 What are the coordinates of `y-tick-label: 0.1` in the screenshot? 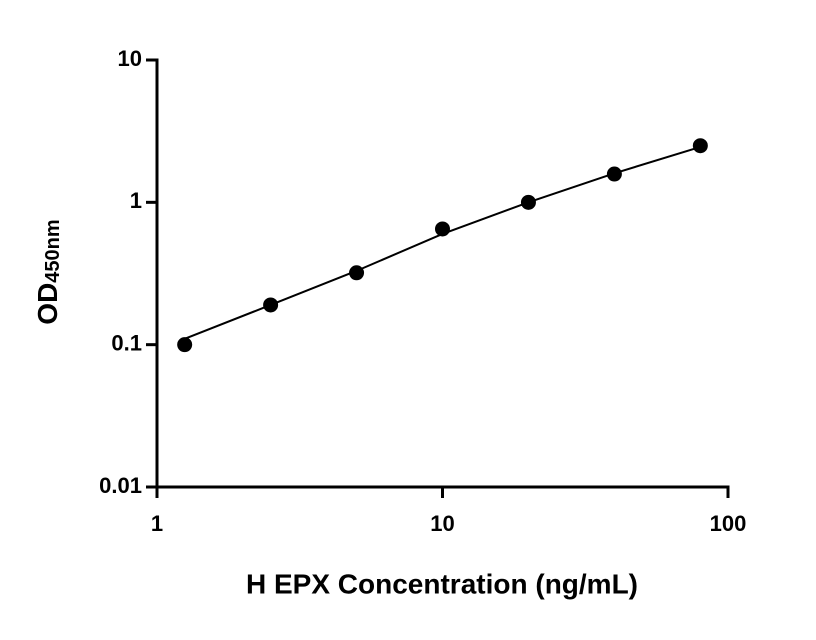 It's located at (126, 342).